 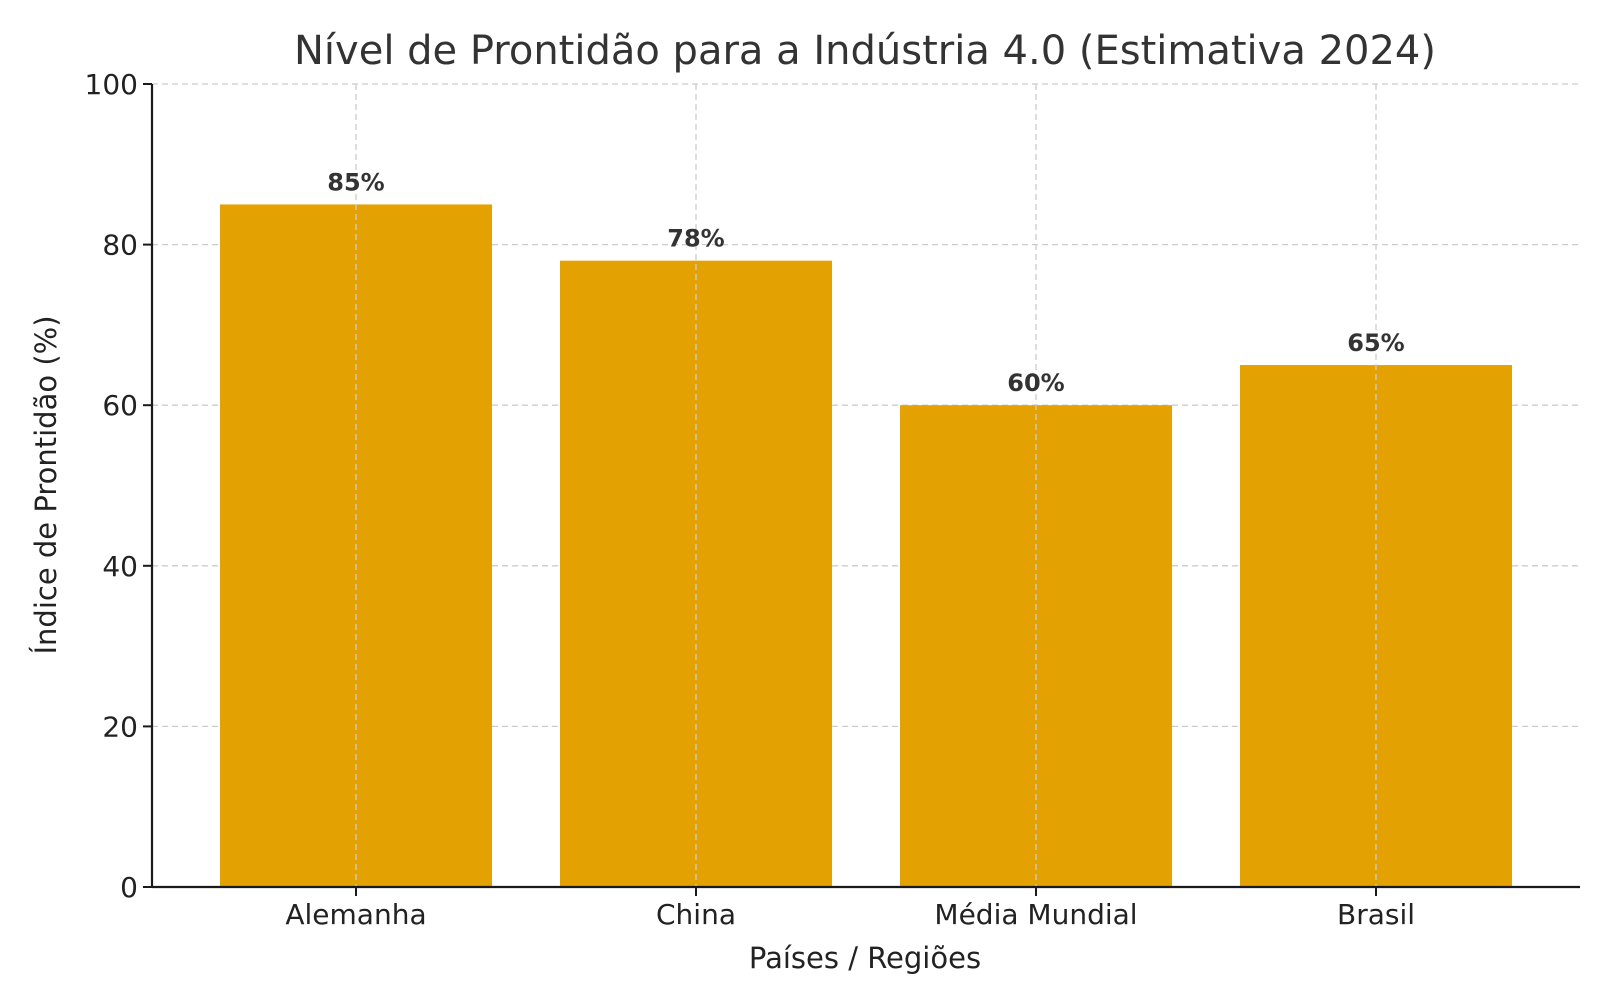 What do you see at coordinates (120, 245) in the screenshot?
I see `y-tick-label: 80` at bounding box center [120, 245].